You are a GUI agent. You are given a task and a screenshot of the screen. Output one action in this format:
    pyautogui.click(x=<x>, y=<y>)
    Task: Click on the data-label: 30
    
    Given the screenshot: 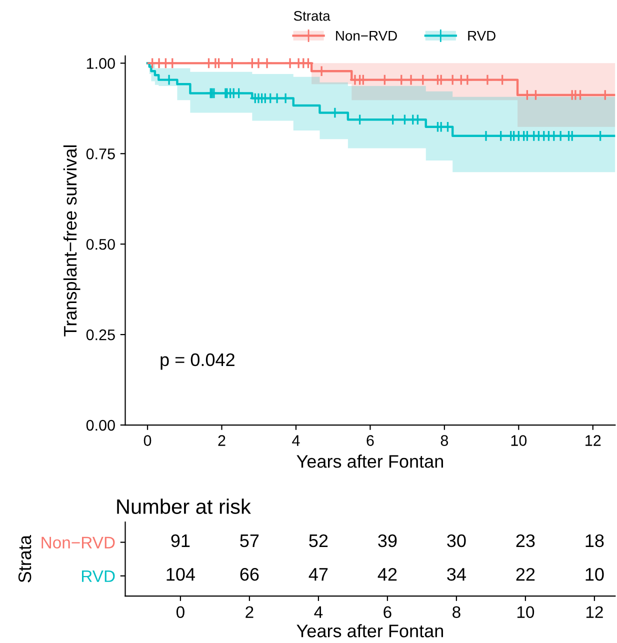 What is the action you would take?
    pyautogui.click(x=456, y=541)
    